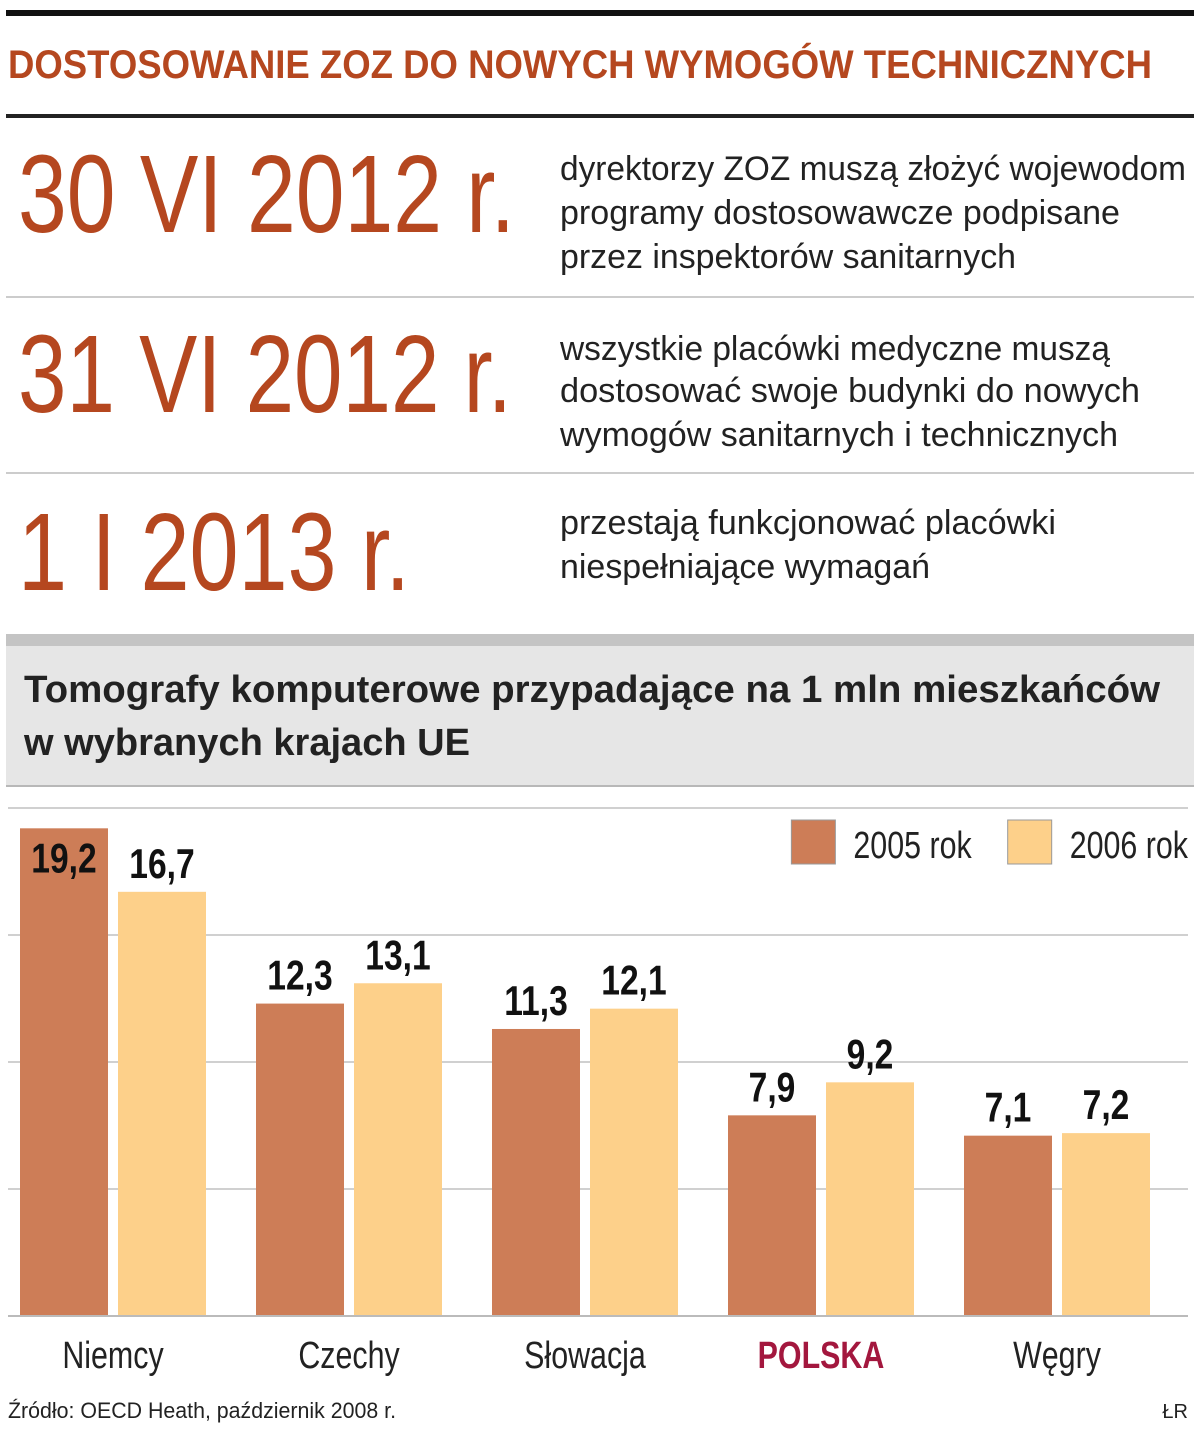 The image size is (1200, 1434). I want to click on source: Źródło: OECD Heath, październik 2008 r., so click(202, 1410).